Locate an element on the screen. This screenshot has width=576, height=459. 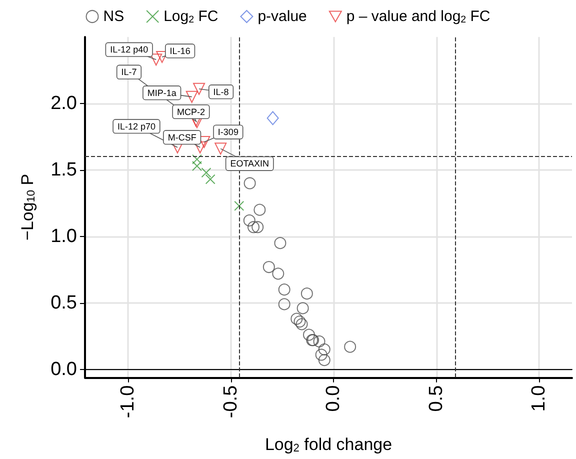
annotation: IL-12 p70 is located at coordinates (136, 126).